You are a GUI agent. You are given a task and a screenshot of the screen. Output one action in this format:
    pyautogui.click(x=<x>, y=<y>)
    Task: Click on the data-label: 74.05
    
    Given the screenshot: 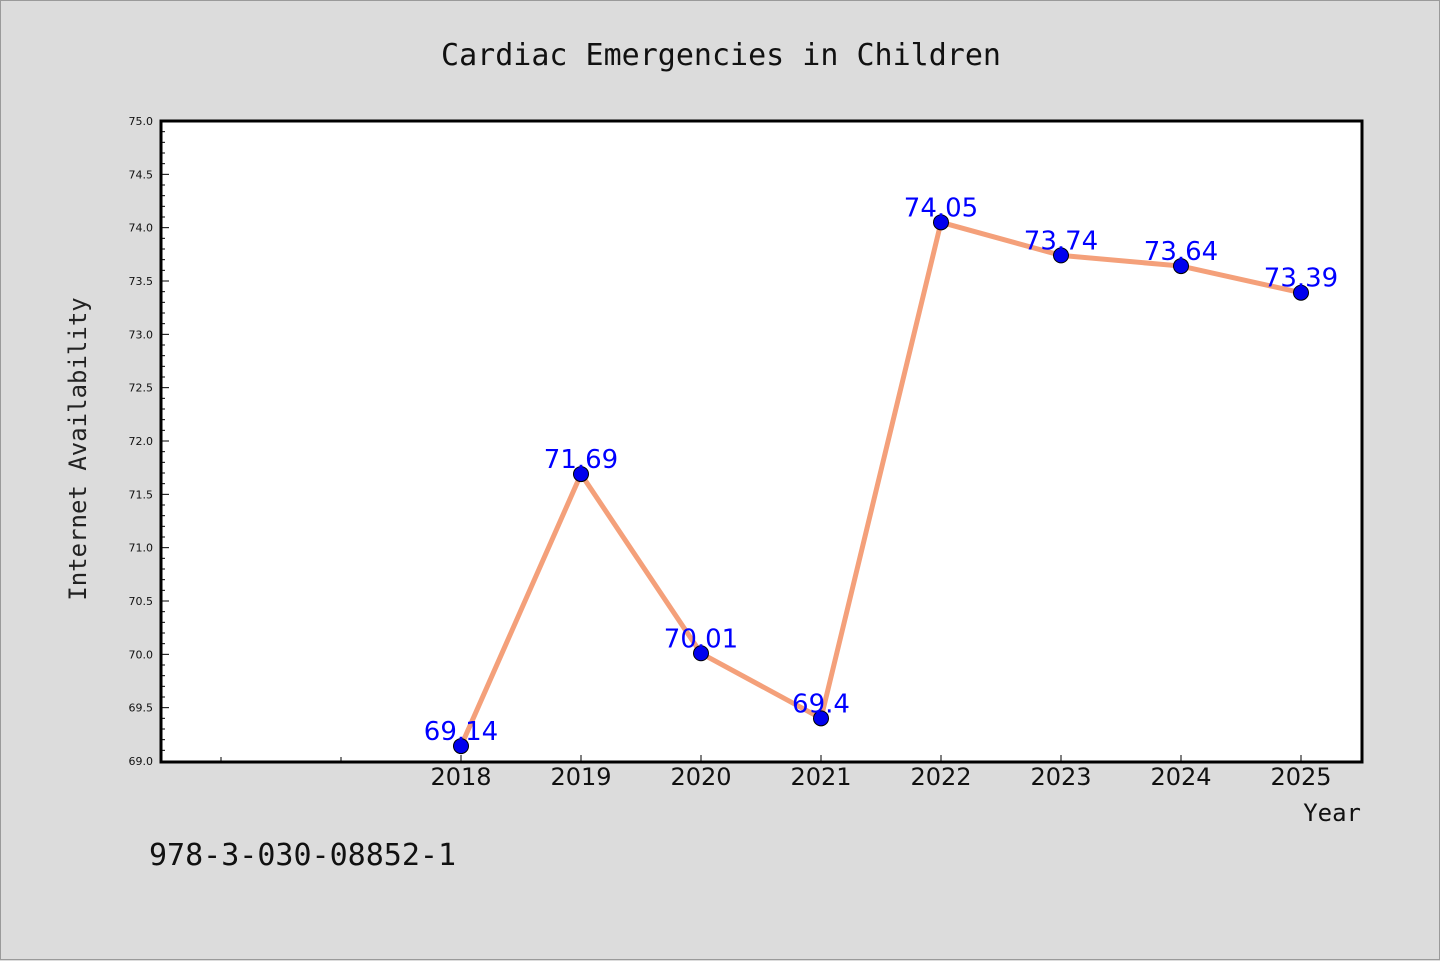 What is the action you would take?
    pyautogui.click(x=941, y=208)
    